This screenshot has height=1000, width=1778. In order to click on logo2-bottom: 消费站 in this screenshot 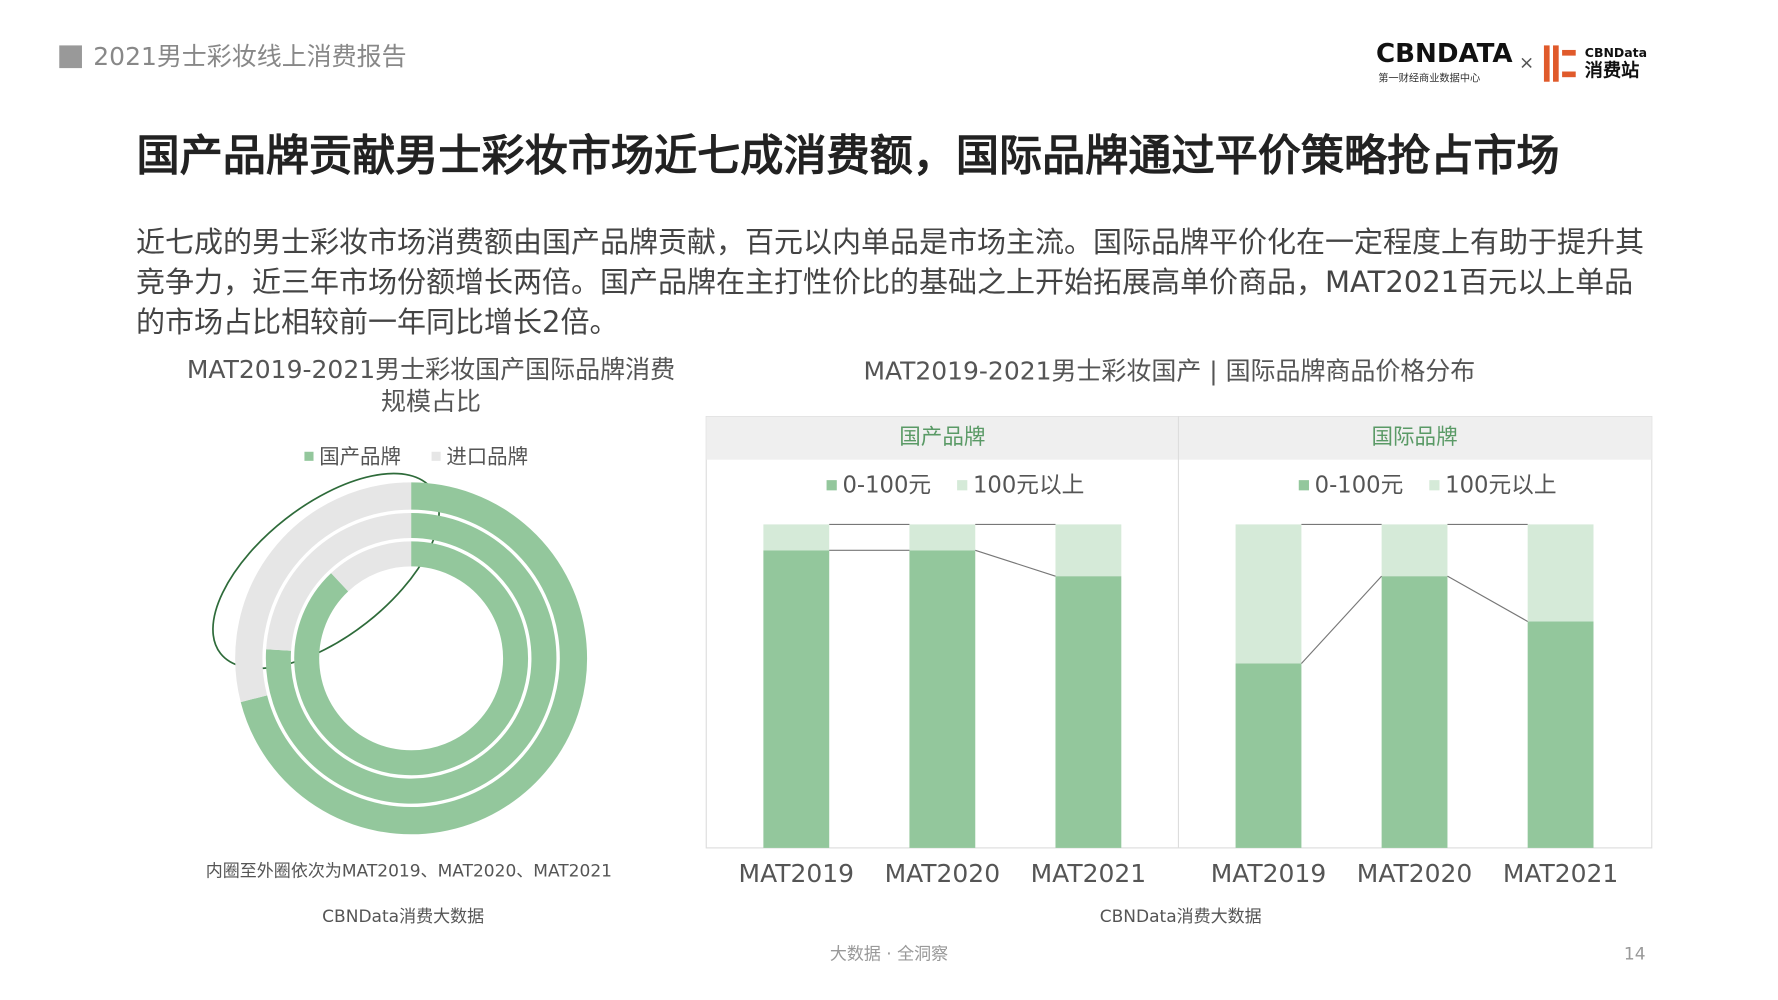, I will do `click(1612, 71)`.